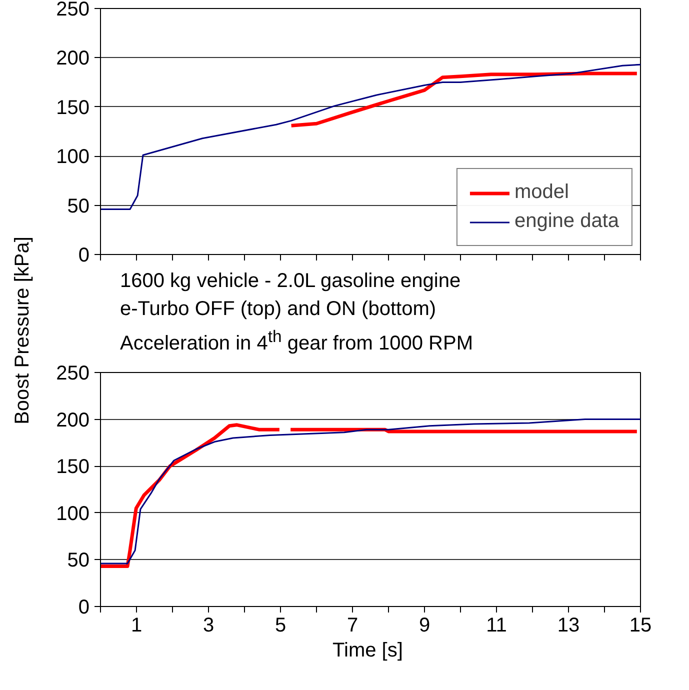 The height and width of the screenshot is (690, 689). I want to click on x-tick-label: 5, so click(280, 625).